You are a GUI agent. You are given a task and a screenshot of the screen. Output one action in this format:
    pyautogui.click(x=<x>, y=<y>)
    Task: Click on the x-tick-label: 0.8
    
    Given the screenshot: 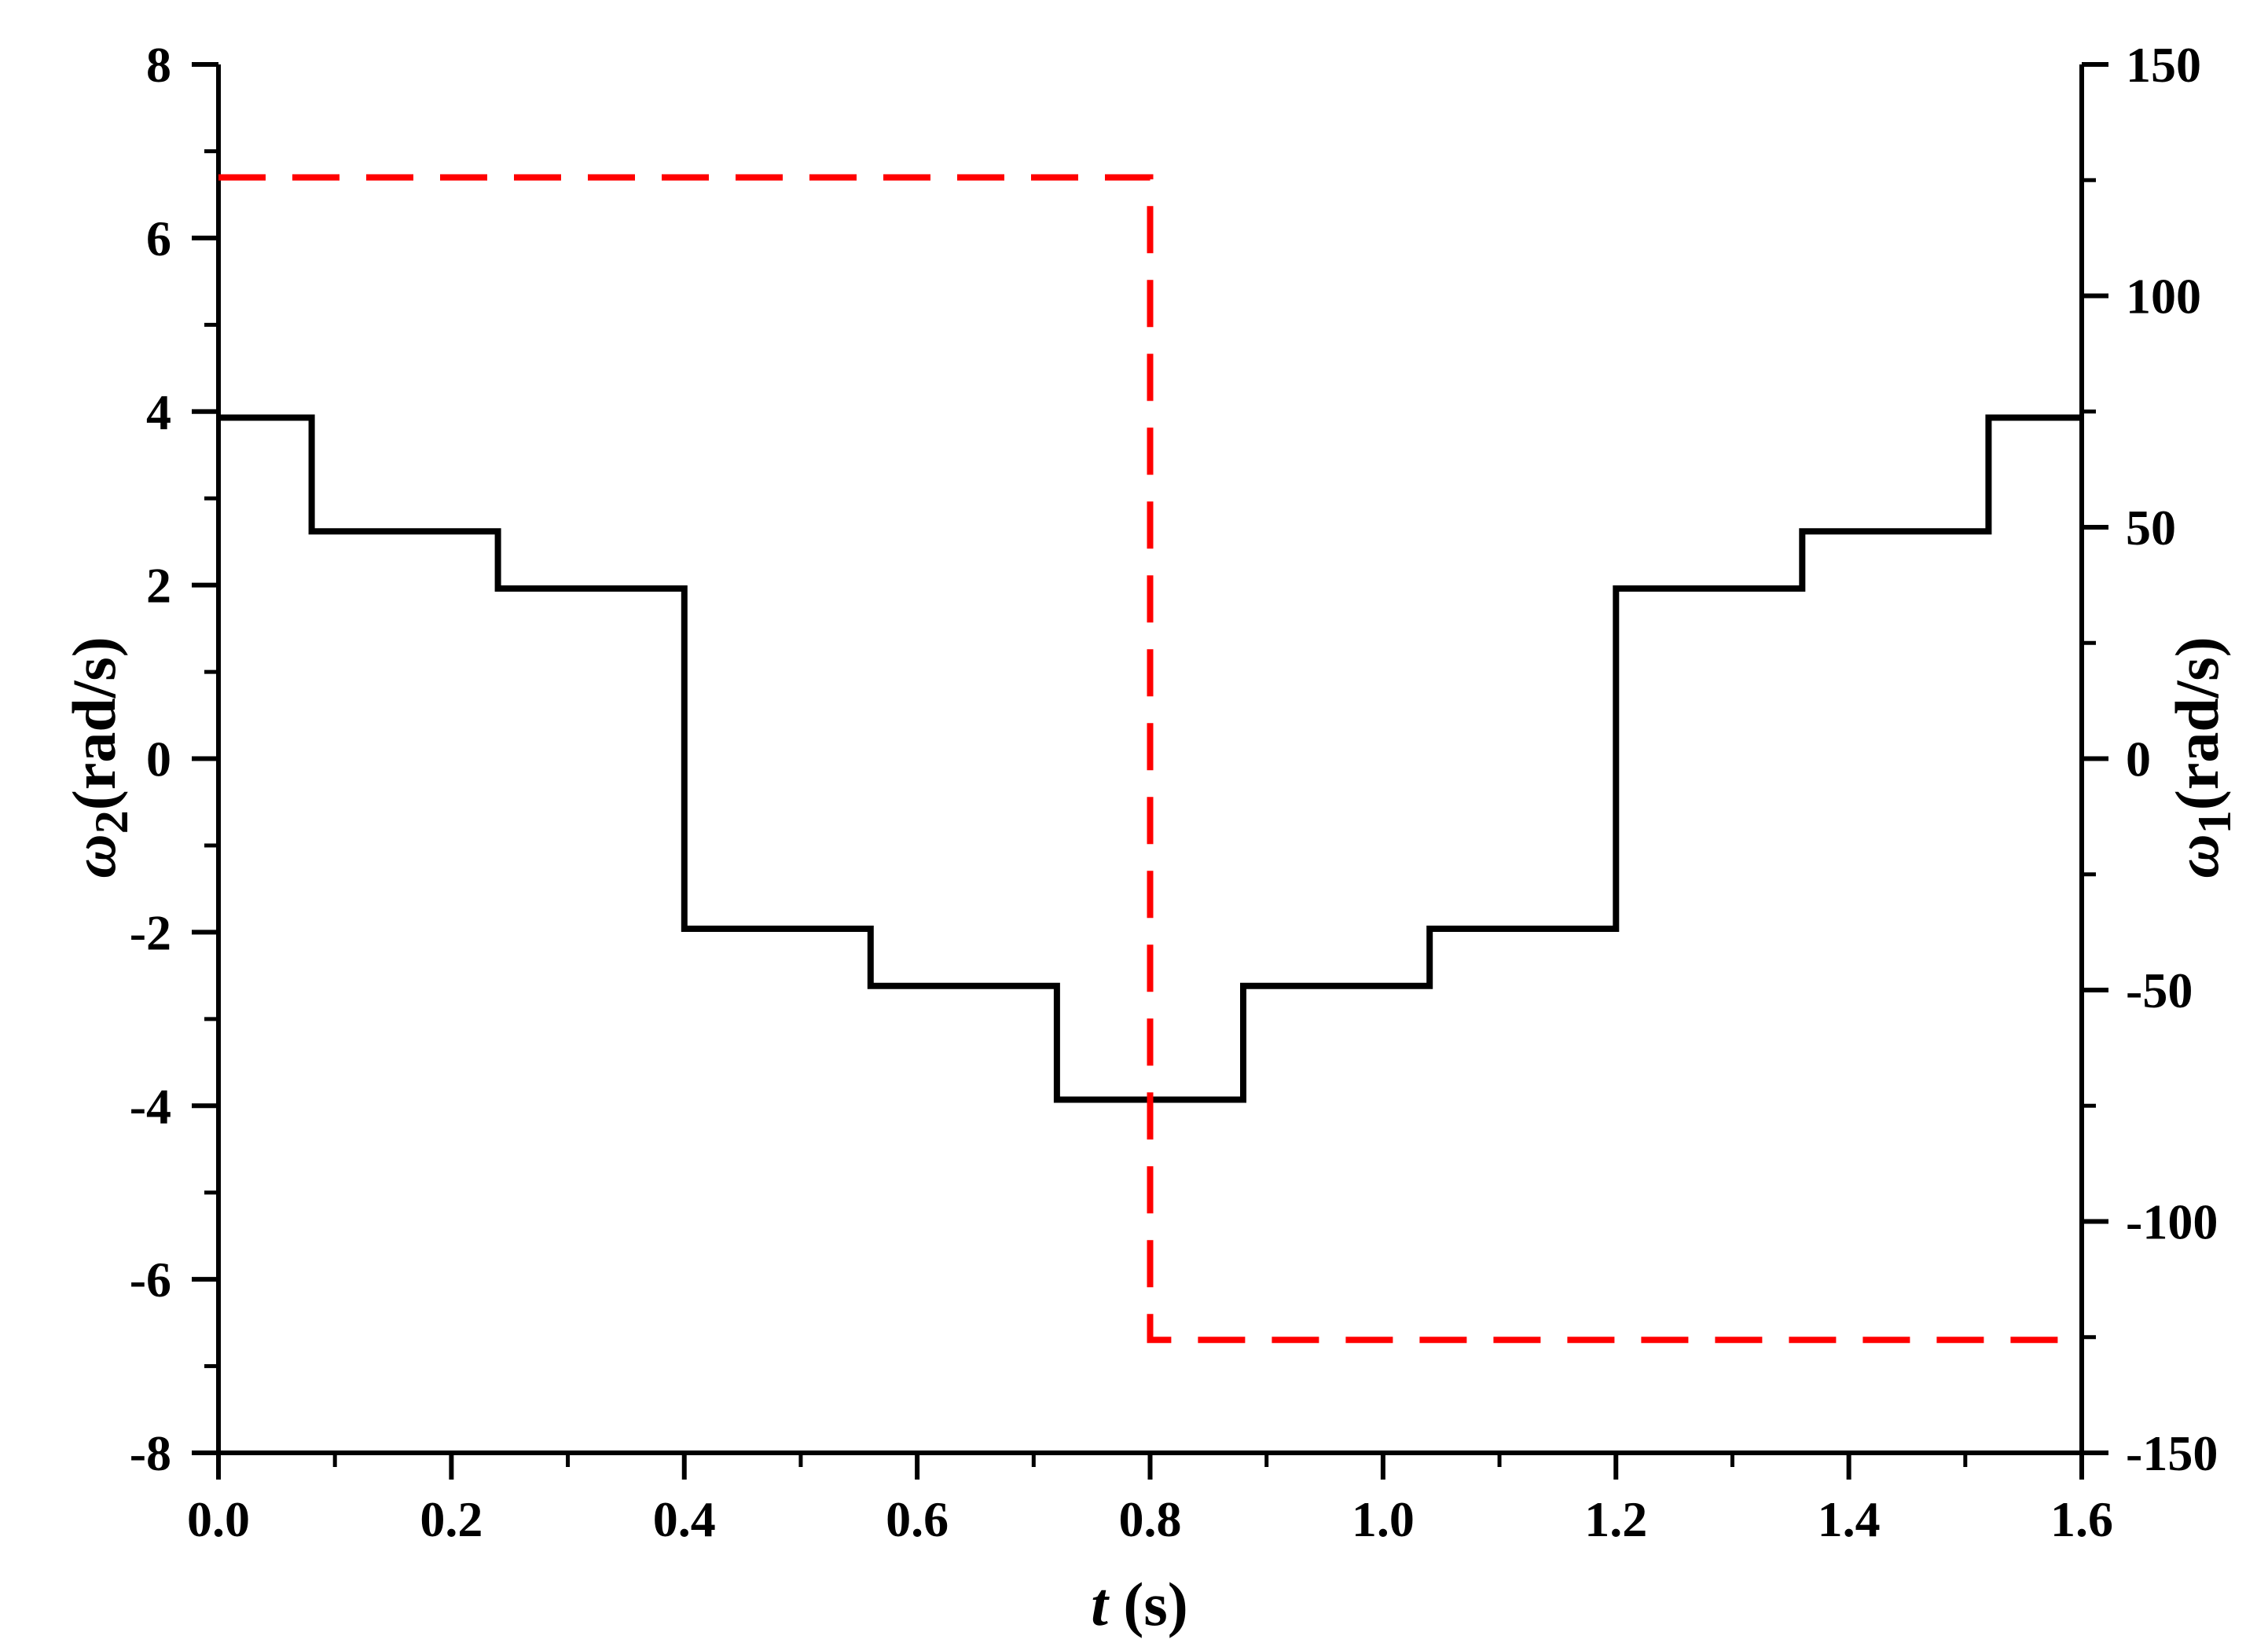 What is the action you would take?
    pyautogui.click(x=1150, y=1519)
    